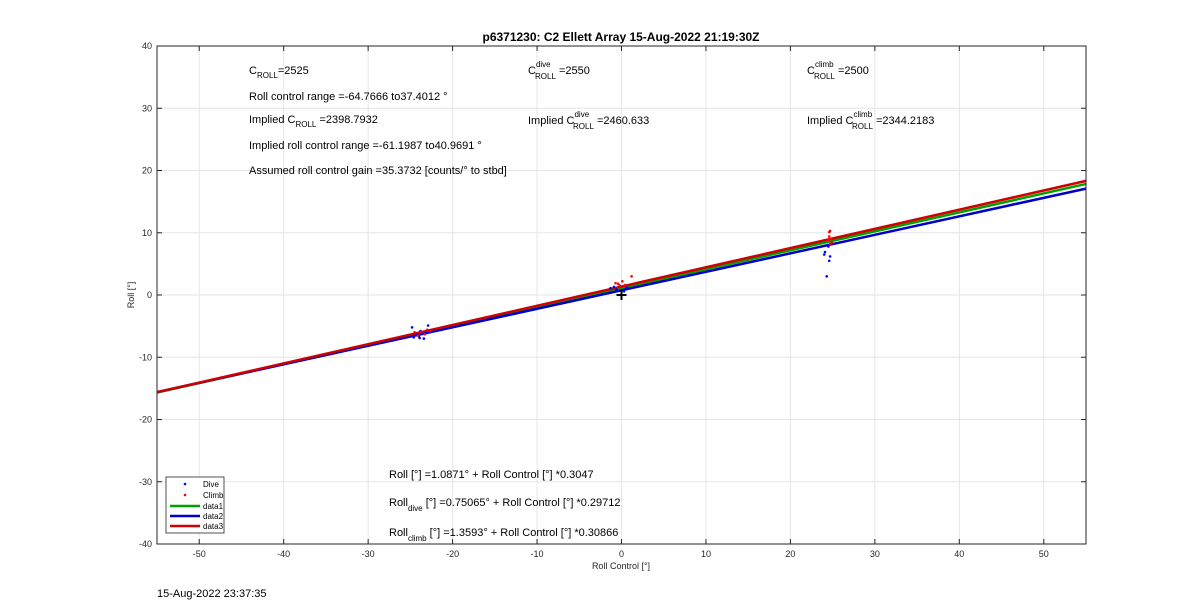 This screenshot has height=611, width=1200. Describe the element at coordinates (211, 484) in the screenshot. I see `legend-dive-label: Dive` at that location.